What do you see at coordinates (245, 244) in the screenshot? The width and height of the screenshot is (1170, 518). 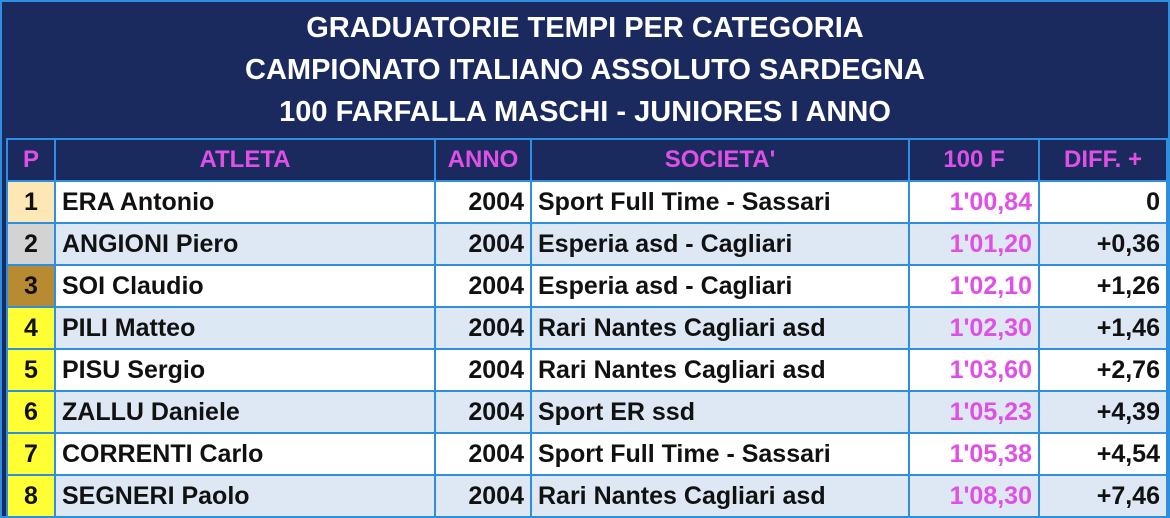 I see `athlete-cell: ANGIONI Piero` at bounding box center [245, 244].